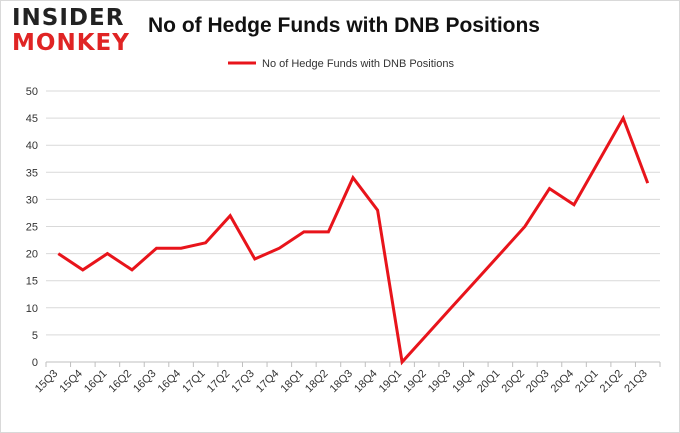  Describe the element at coordinates (219, 382) in the screenshot. I see `x-tick-label: 17Q2` at that location.